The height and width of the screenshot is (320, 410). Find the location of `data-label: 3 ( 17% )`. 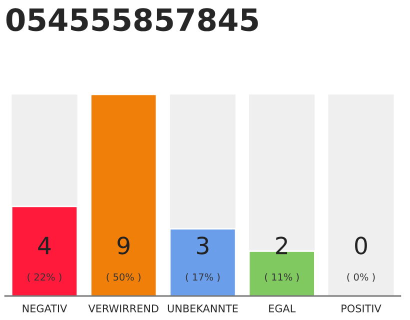

data-label: 3 ( 17% ) is located at coordinates (203, 259).